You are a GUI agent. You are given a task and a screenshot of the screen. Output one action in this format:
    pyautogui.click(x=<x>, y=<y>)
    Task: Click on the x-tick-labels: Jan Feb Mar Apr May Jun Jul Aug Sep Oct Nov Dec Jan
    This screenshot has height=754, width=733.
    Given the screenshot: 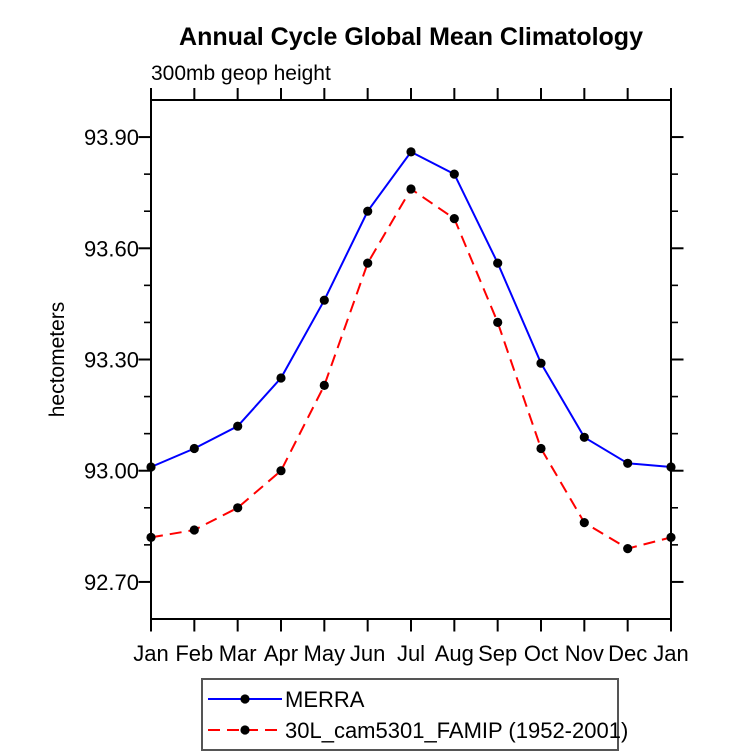 What is the action you would take?
    pyautogui.click(x=410, y=653)
    